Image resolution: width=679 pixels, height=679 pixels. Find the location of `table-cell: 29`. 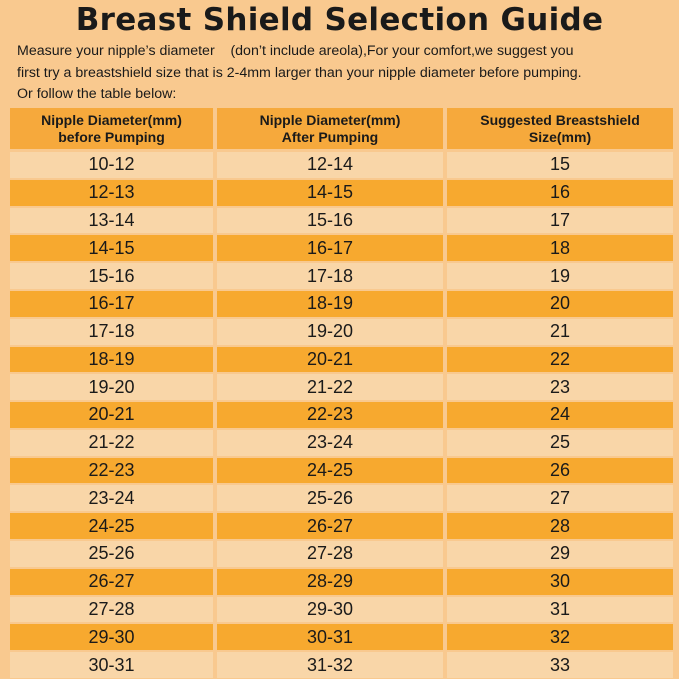

table-cell: 29 is located at coordinates (560, 554).